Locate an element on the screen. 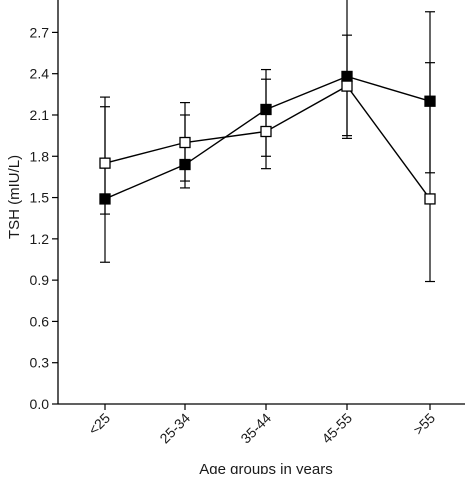  y-tick-label: 2.7 is located at coordinates (40, 32).